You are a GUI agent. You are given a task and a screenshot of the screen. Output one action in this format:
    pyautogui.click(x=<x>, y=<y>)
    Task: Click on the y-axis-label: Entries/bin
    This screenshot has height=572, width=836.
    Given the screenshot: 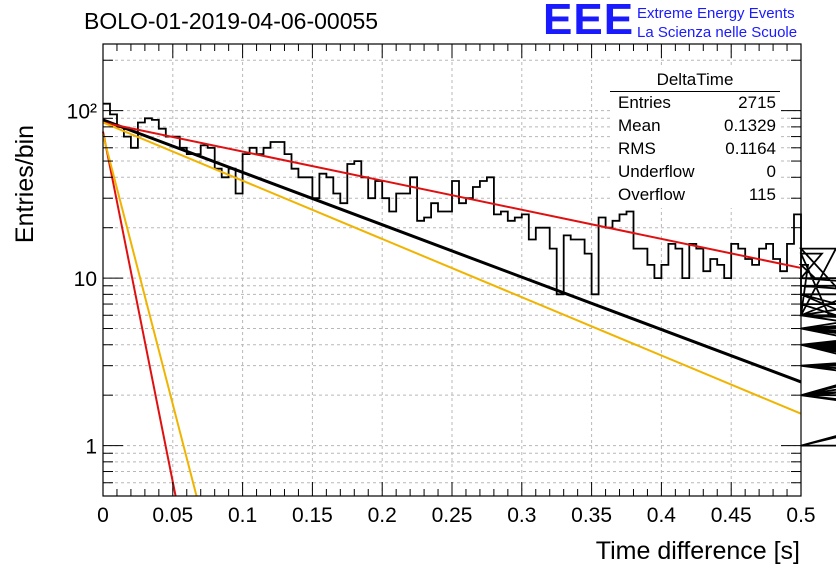 What is the action you would take?
    pyautogui.click(x=25, y=184)
    